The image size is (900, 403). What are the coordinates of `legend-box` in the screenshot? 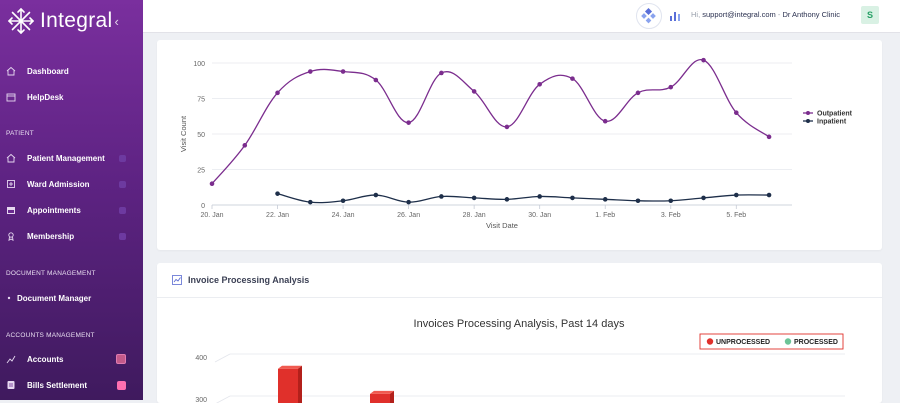 It's located at (771, 341).